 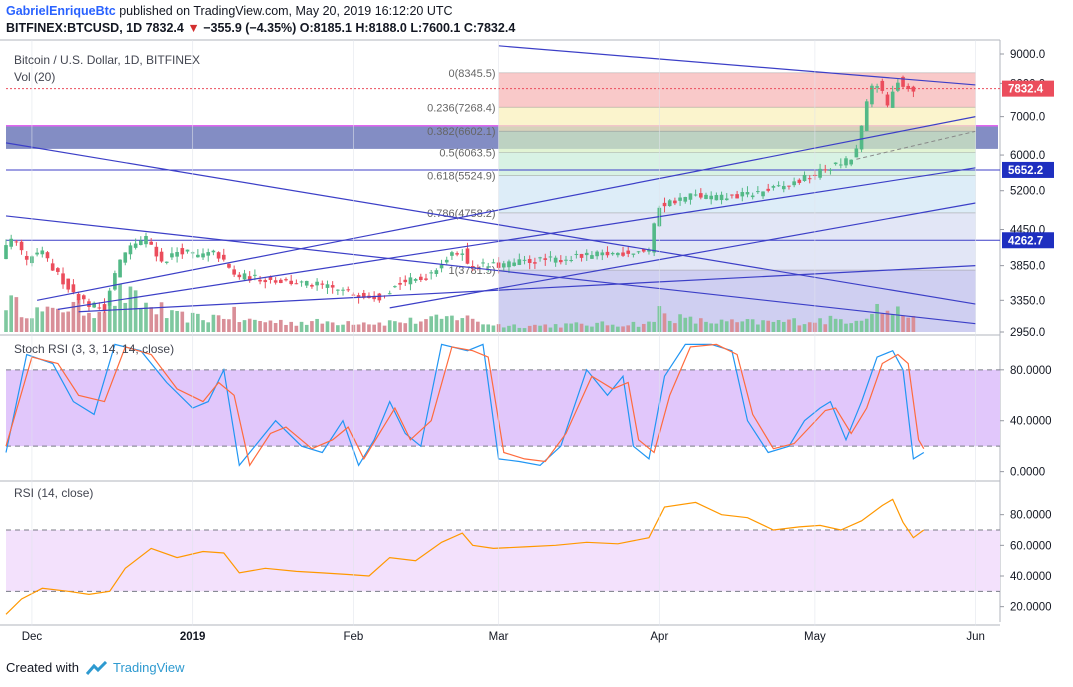 I want to click on price-tag: 5652.2, so click(x=1028, y=169).